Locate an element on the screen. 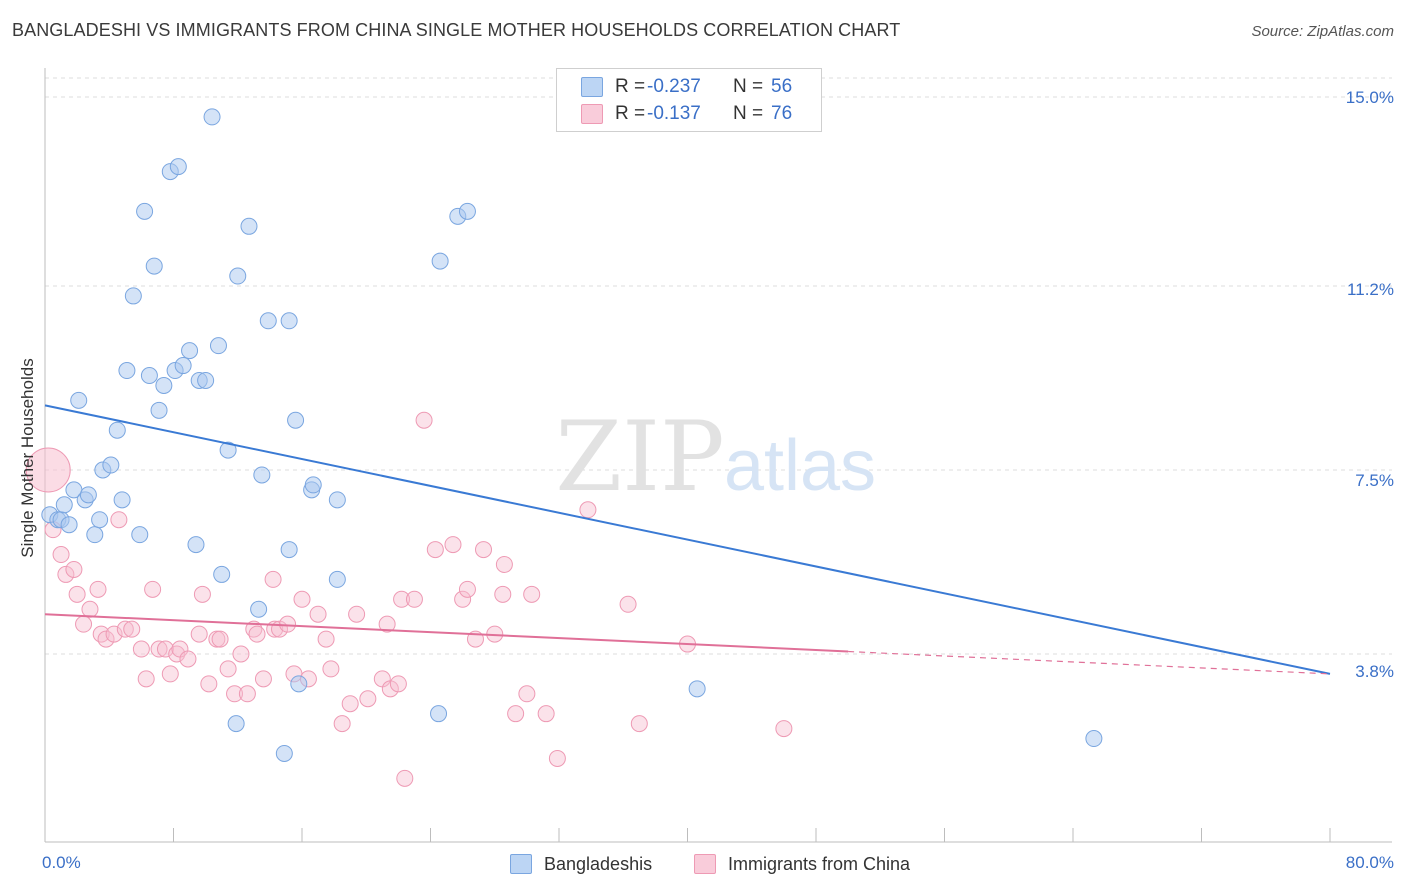 This screenshot has width=1406, height=892. bottom-legend-swatch-china is located at coordinates (705, 864).